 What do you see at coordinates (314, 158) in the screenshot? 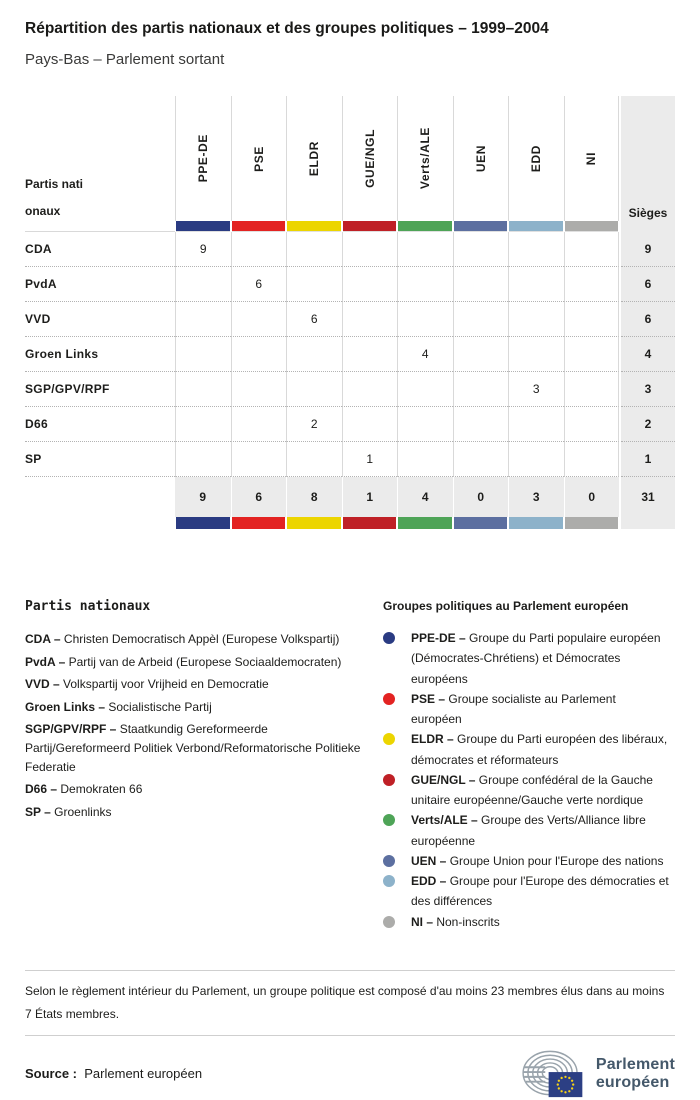
I see `column-header-eldr: ELDR` at bounding box center [314, 158].